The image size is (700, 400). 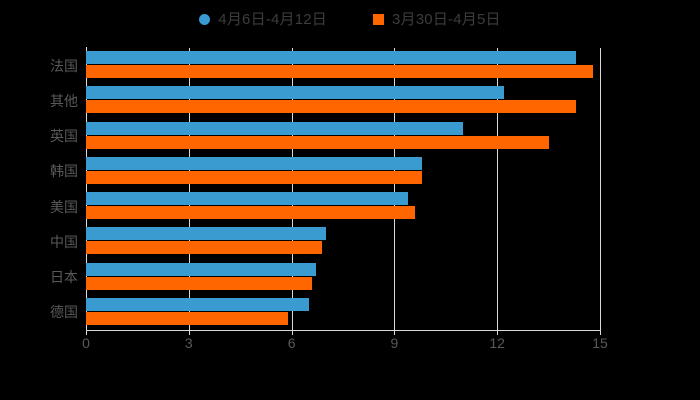 What do you see at coordinates (378, 19) in the screenshot?
I see `legend-swatch-square-icon` at bounding box center [378, 19].